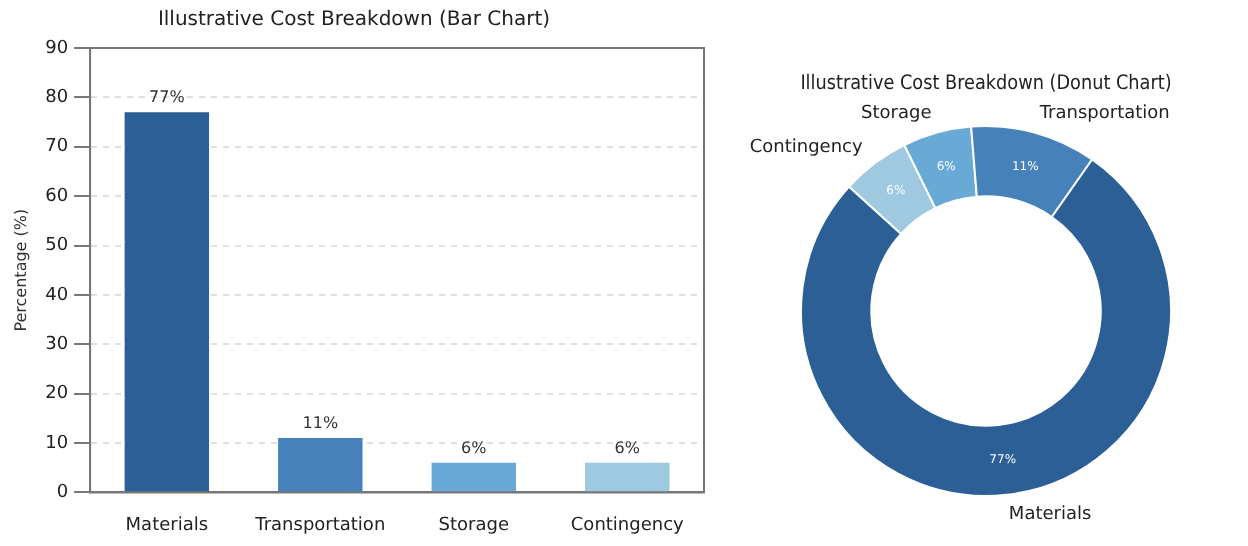  Describe the element at coordinates (57, 196) in the screenshot. I see `y-tick-label: 60` at that location.